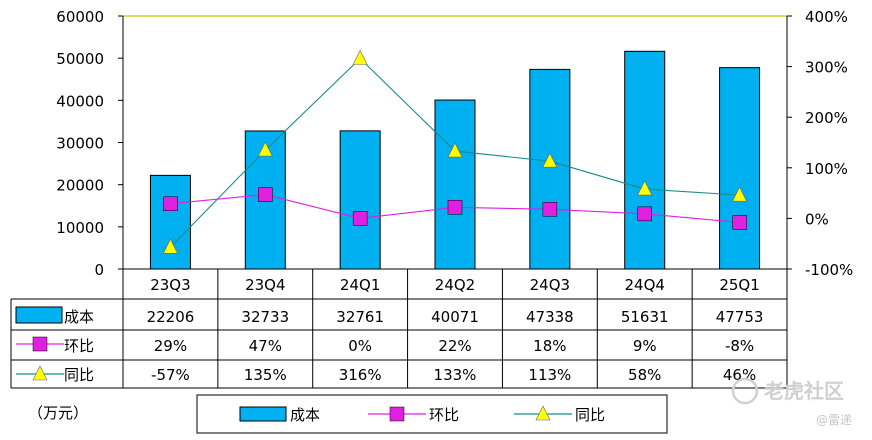 Image resolution: width=872 pixels, height=440 pixels. Describe the element at coordinates (829, 270) in the screenshot. I see `right-tick-label: -100%` at that location.